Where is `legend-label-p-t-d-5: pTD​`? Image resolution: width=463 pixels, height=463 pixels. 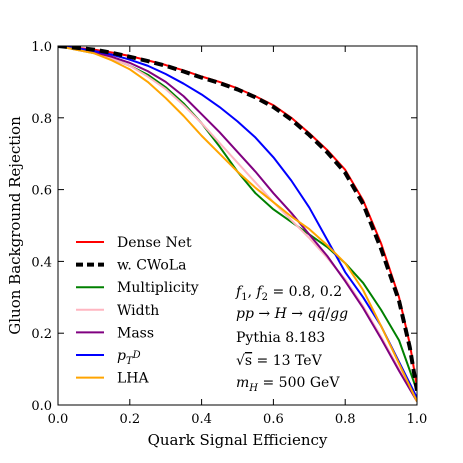 legend-label-p-t-d-5: pTD​ is located at coordinates (129, 357).